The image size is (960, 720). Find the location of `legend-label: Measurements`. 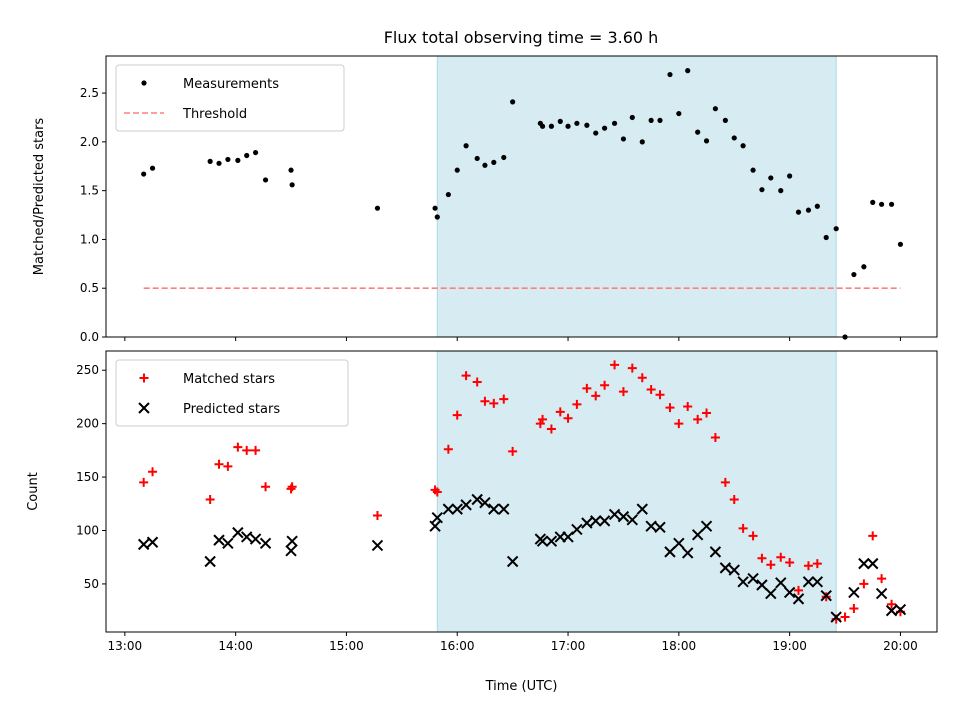

legend-label: Measurements is located at coordinates (231, 84).